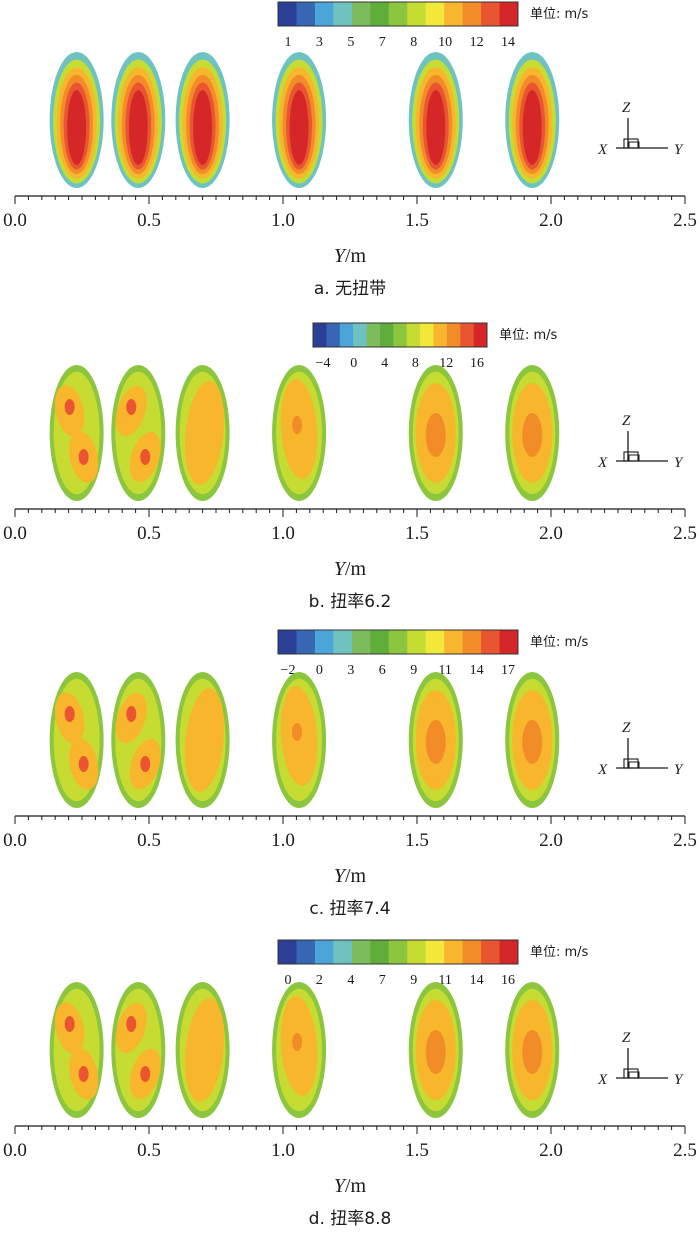 This screenshot has width=700, height=1233. Describe the element at coordinates (350, 1219) in the screenshot. I see `panel-caption: d. 扭率8.8` at that location.